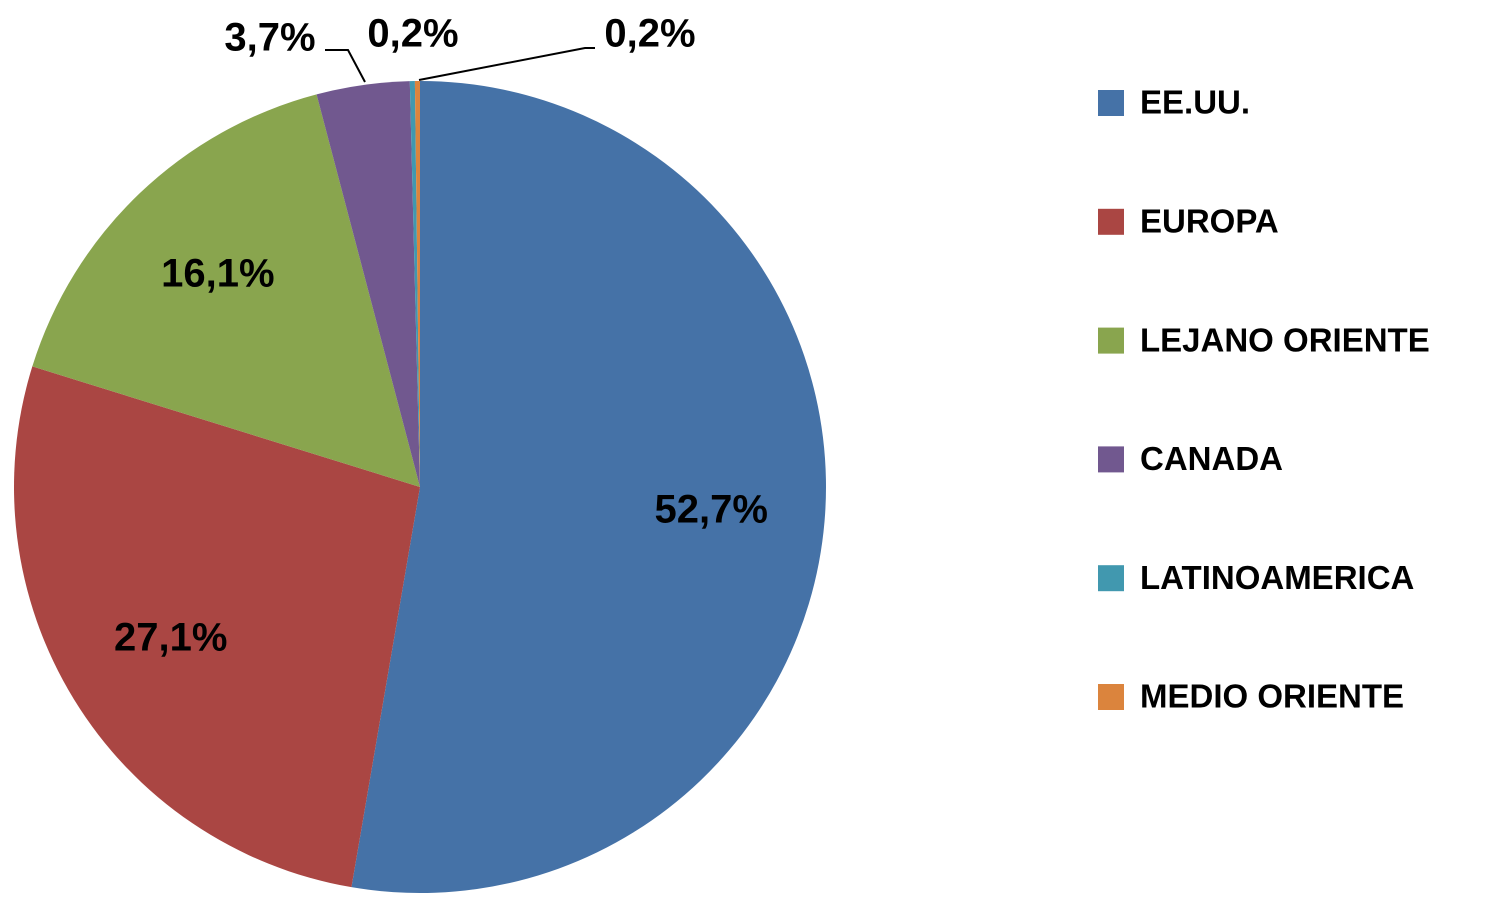  Describe the element at coordinates (1195, 102) in the screenshot. I see `legend-label: EE.UU.` at that location.